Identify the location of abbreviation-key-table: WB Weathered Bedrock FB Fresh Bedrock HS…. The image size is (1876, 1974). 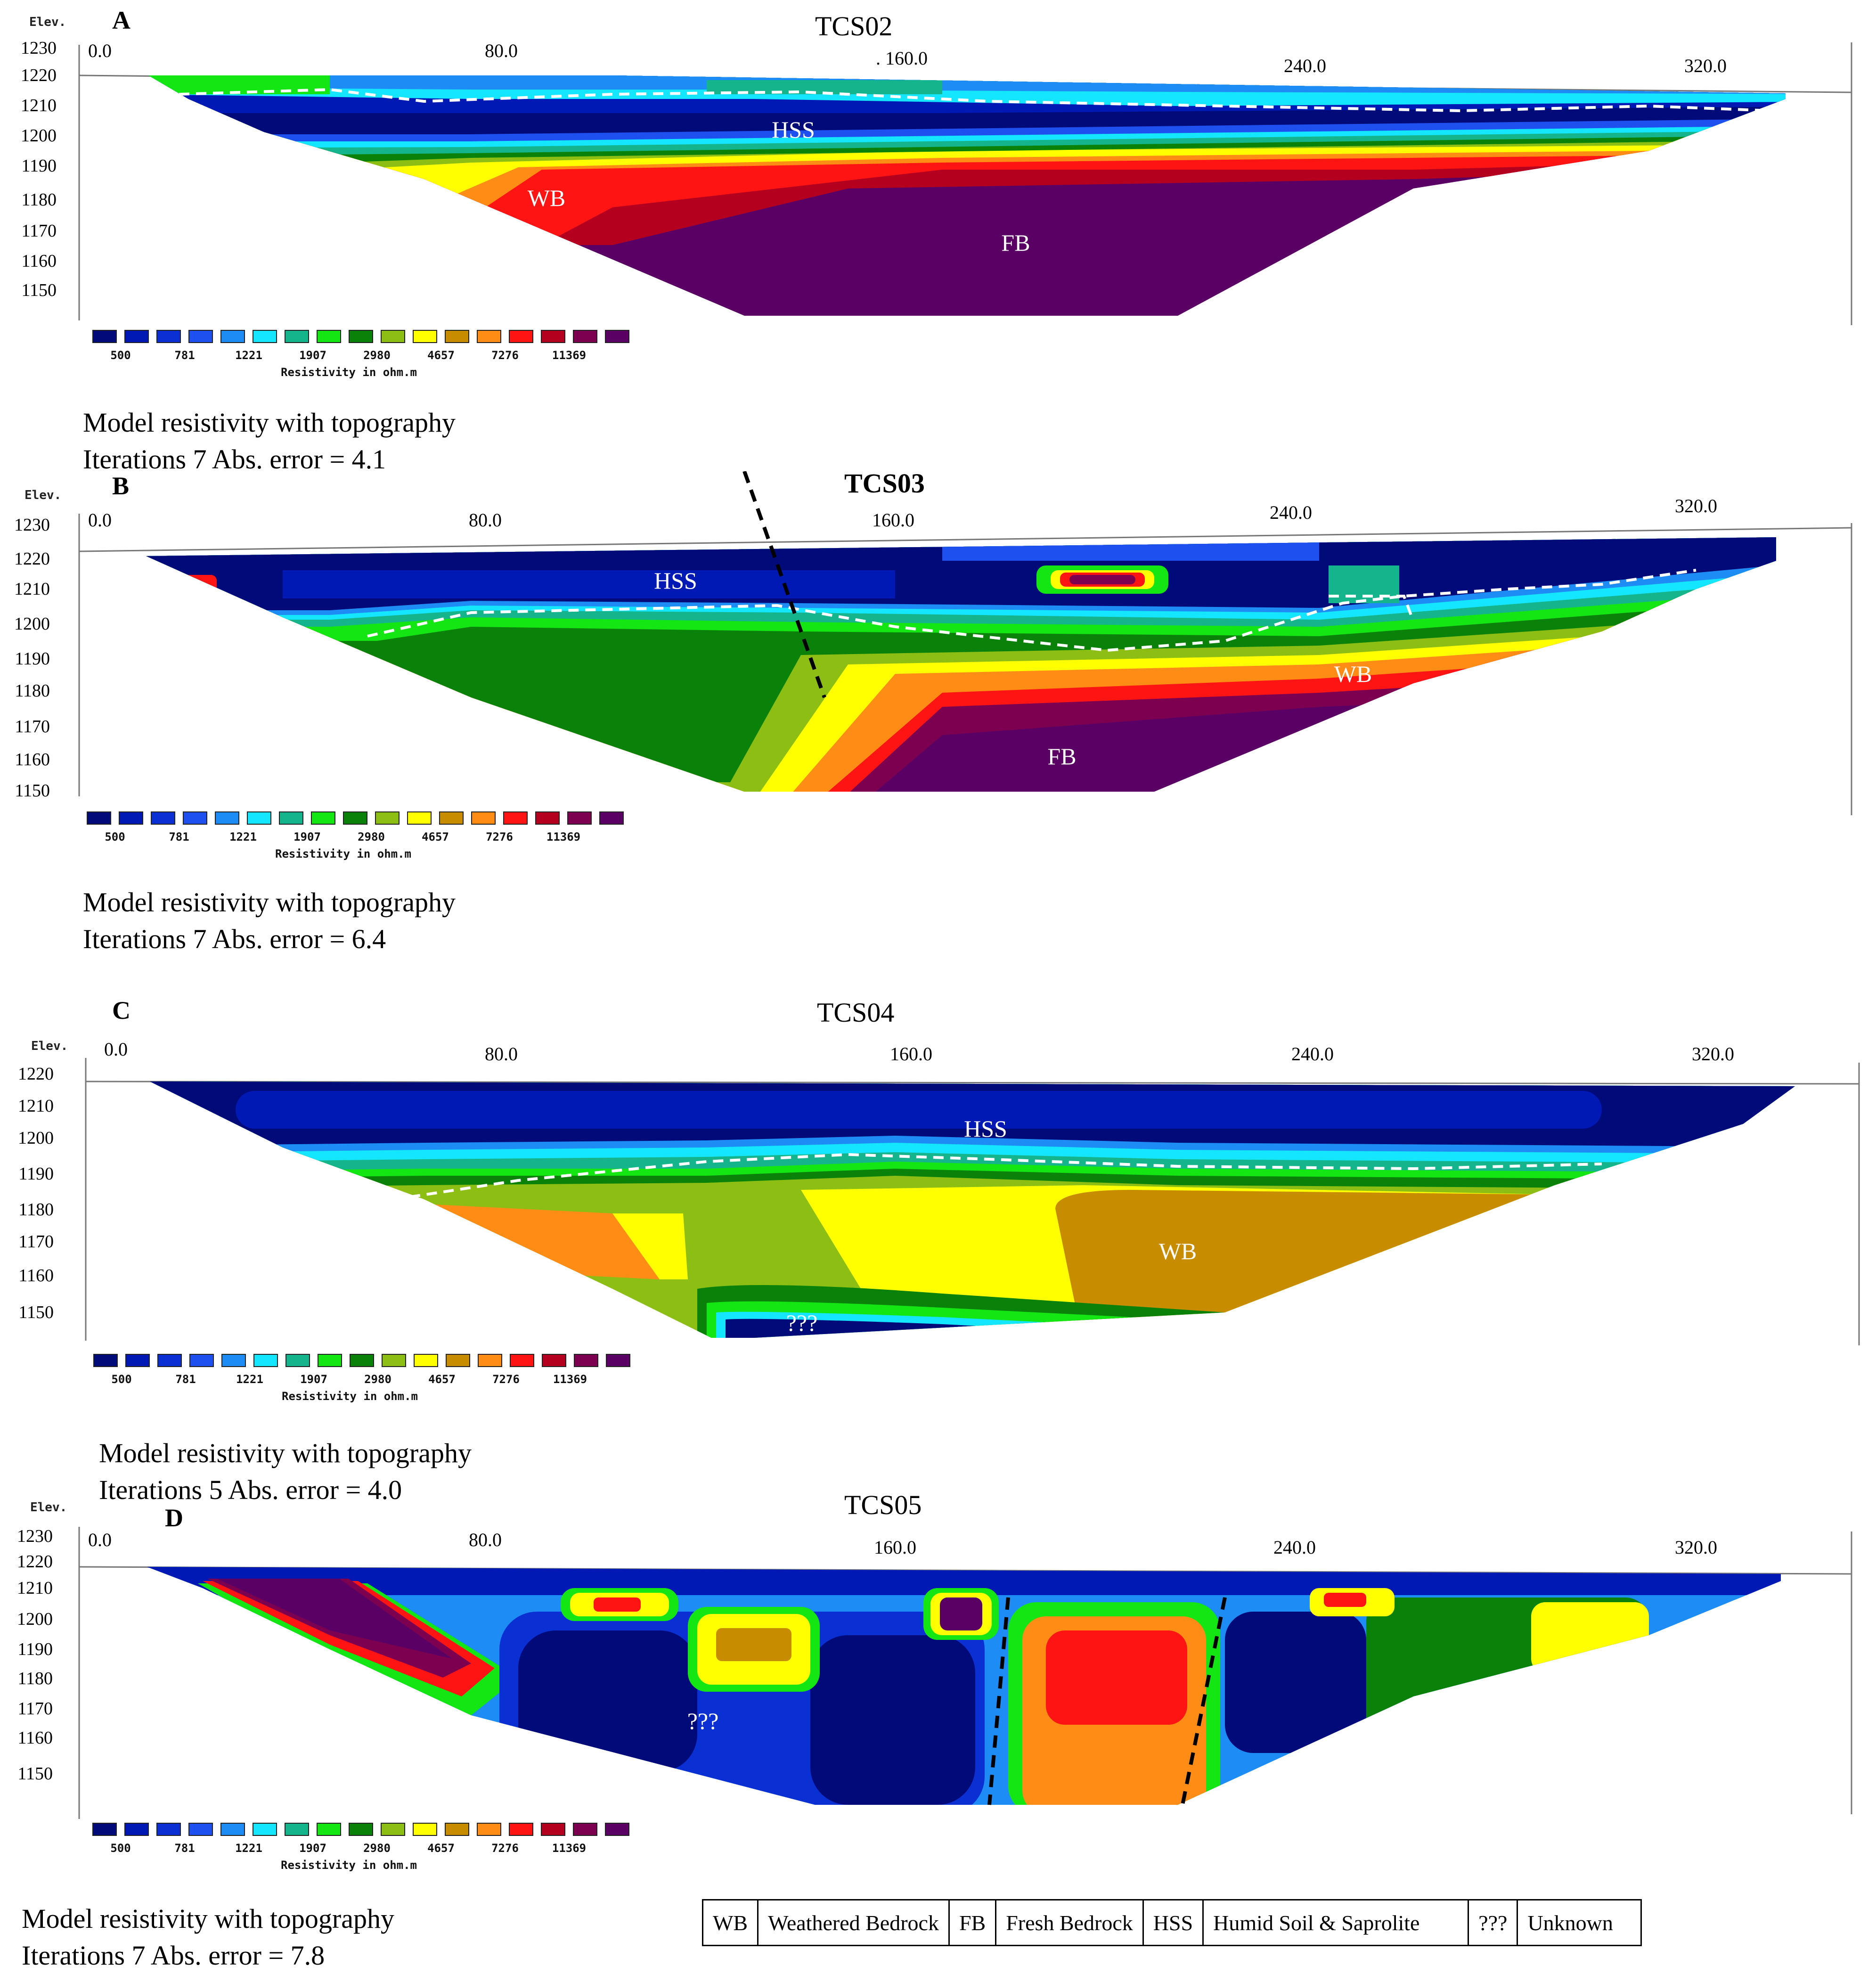
(1171, 1922).